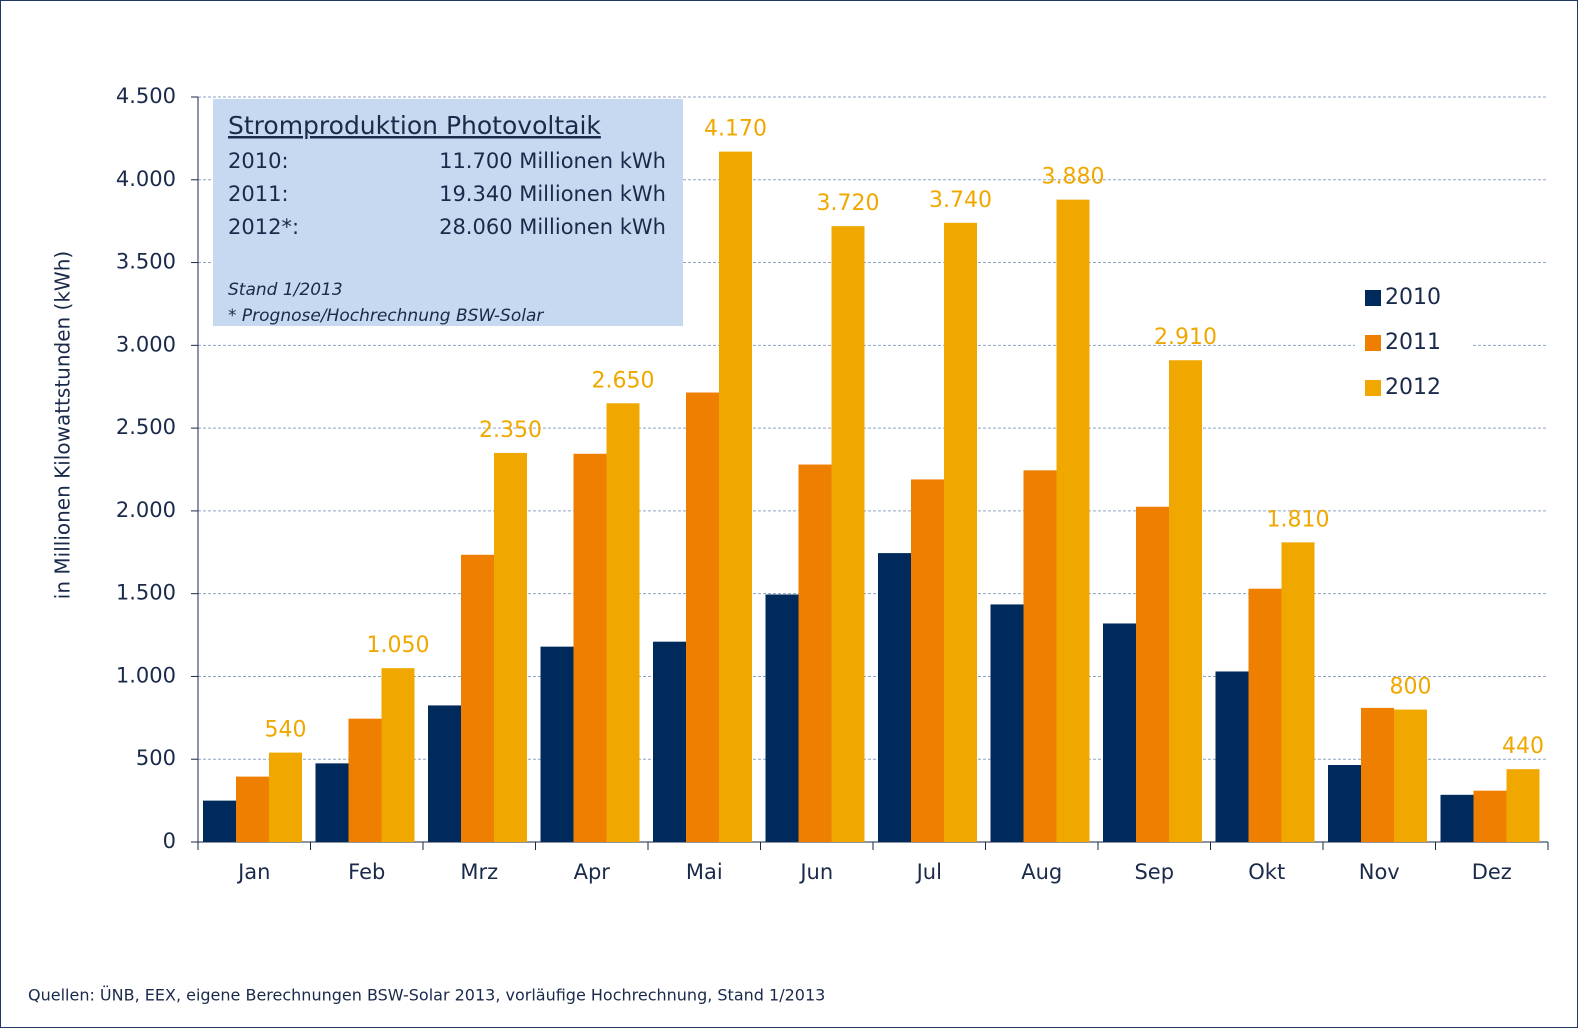 This screenshot has height=1028, width=1578. What do you see at coordinates (552, 194) in the screenshot?
I see `info-amount: 19.340 Millionen kWh` at bounding box center [552, 194].